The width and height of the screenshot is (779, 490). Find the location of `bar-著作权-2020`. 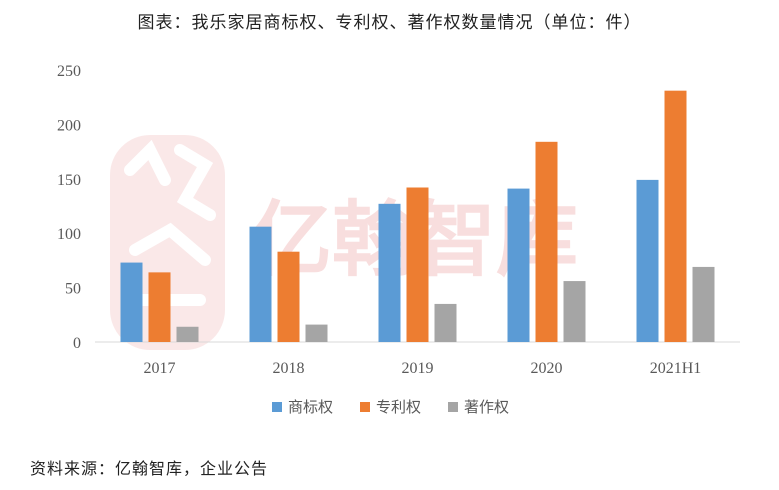

bar-著作权-2020 is located at coordinates (574, 311).